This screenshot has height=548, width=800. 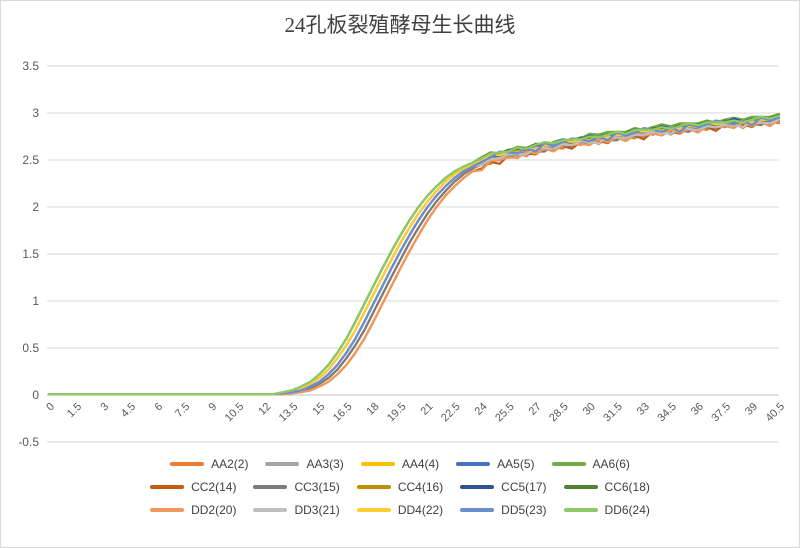 I want to click on y-tick-label: 1, so click(x=35, y=301).